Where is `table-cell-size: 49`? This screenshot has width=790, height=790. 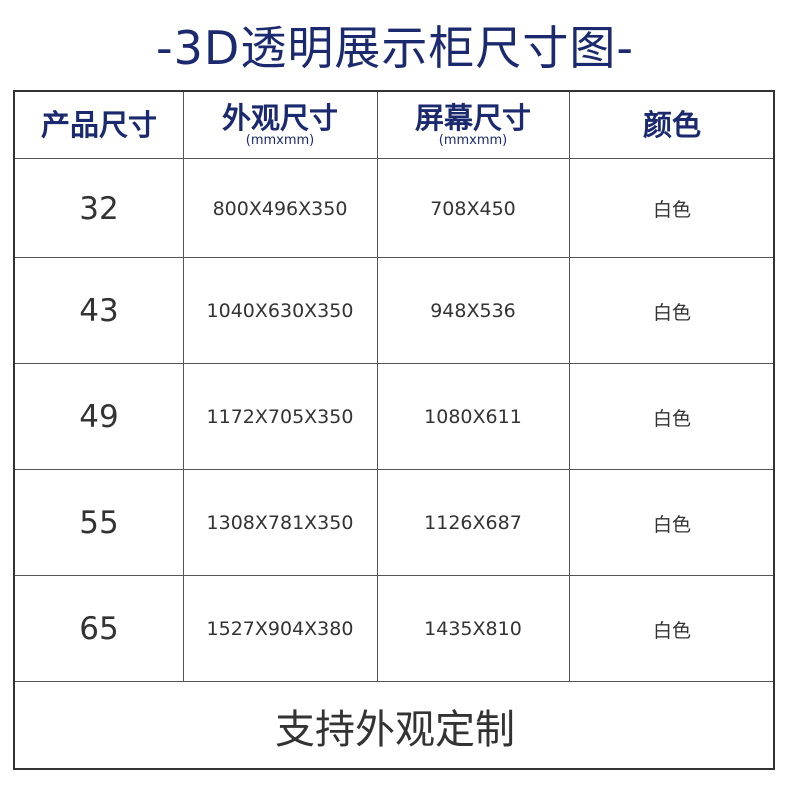 table-cell-size: 49 is located at coordinates (99, 417).